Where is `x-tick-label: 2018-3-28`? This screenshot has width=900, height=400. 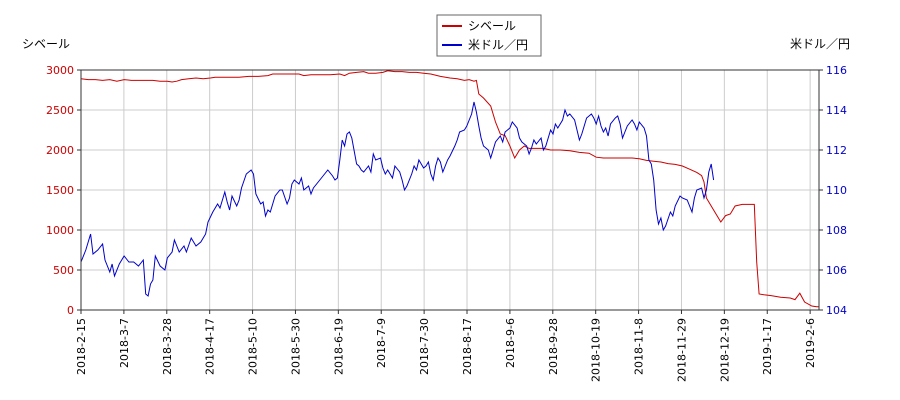 x-tick-label: 2018-3-28 is located at coordinates (167, 346).